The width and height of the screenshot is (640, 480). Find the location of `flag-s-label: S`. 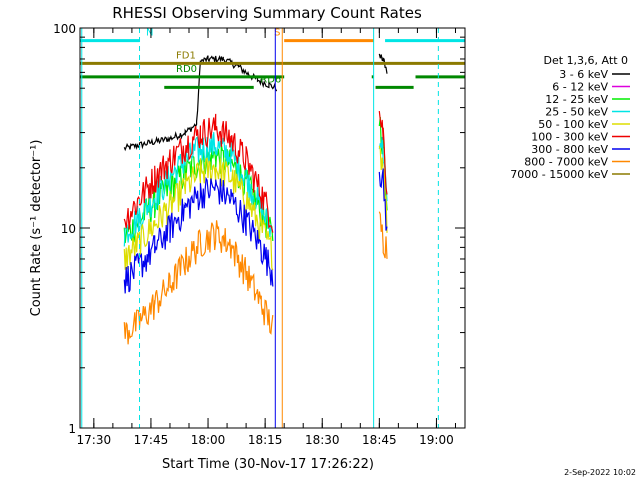

flag-s-label: S is located at coordinates (277, 33).